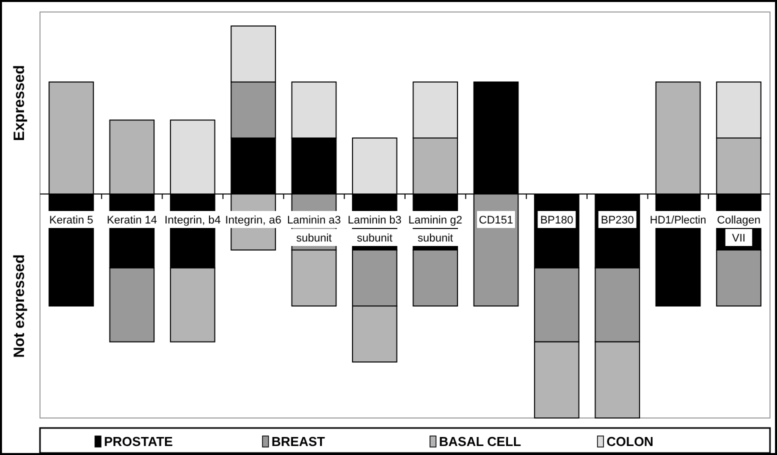  What do you see at coordinates (132, 220) in the screenshot?
I see `x-tick-label: Keratin 14` at bounding box center [132, 220].